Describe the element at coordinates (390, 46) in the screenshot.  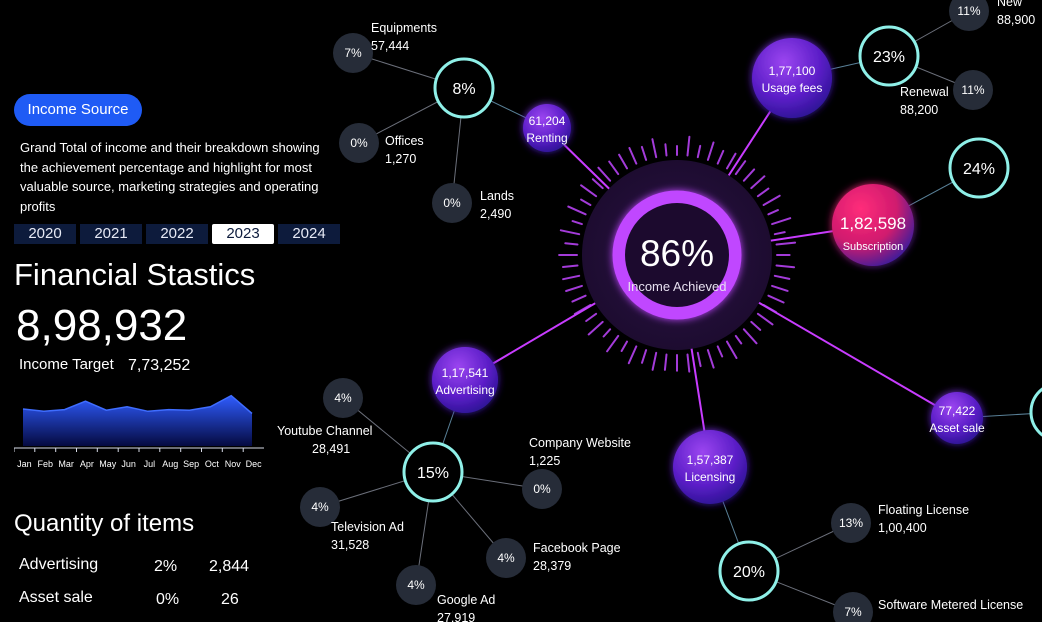
I see `leaf-value: 57,444` at that location.